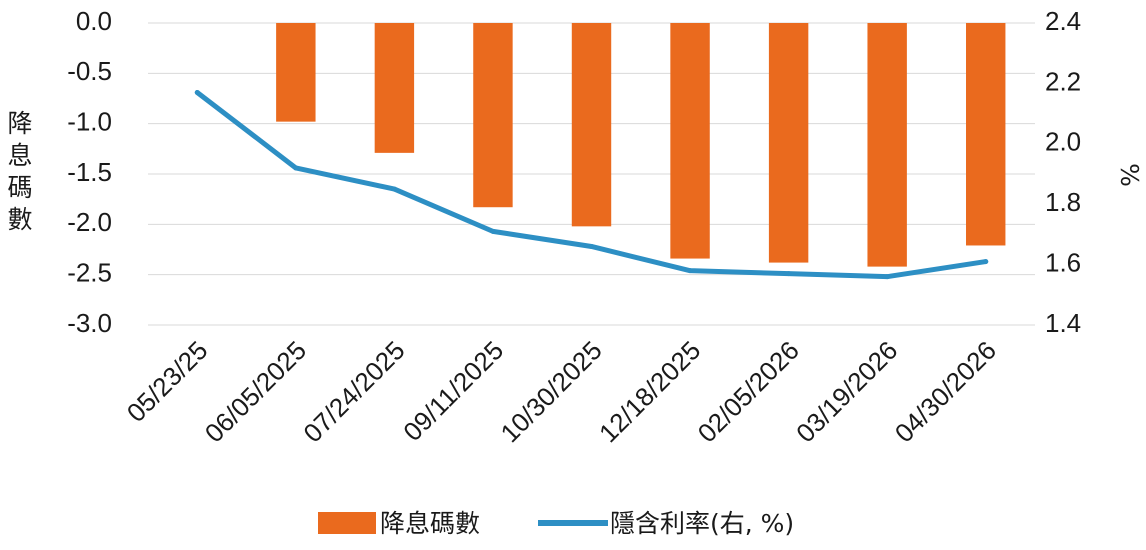 This screenshot has height=550, width=1146. Describe the element at coordinates (453, 391) in the screenshot. I see `x-tick-label: 09/11/2025` at that location.